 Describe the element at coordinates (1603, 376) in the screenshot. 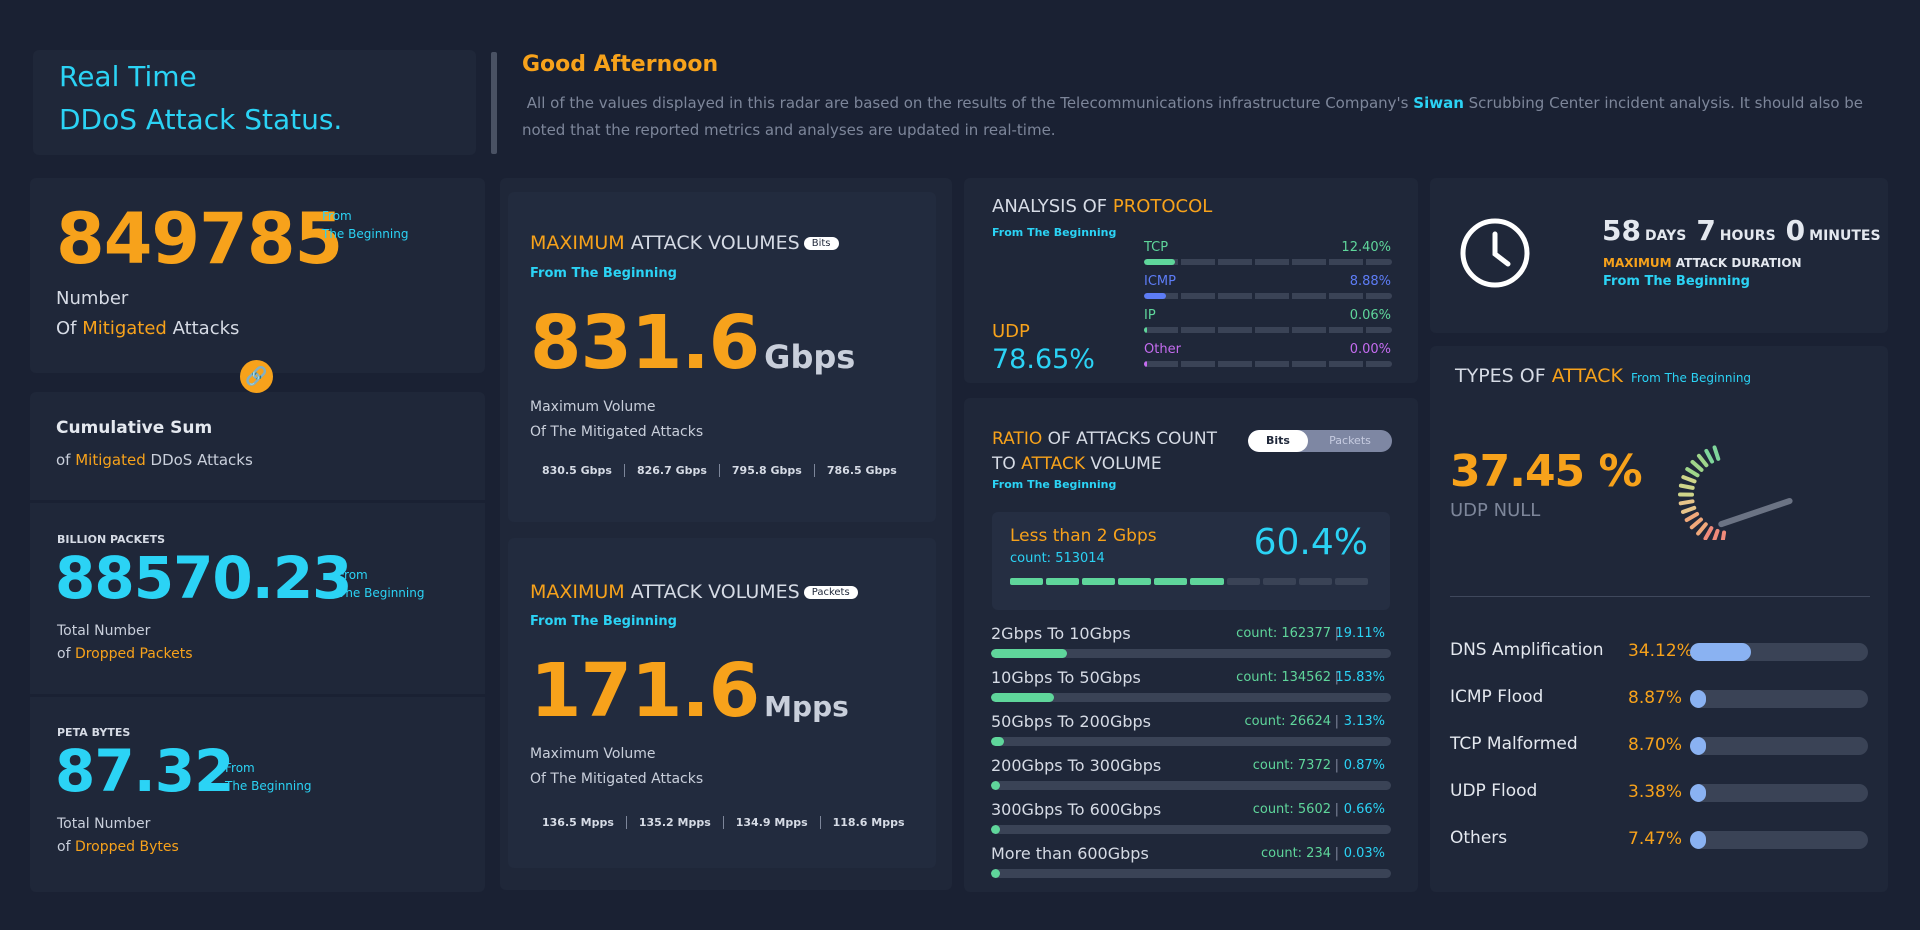

I see `types-title: TYPES OF ATTACK From The Beginning` at that location.